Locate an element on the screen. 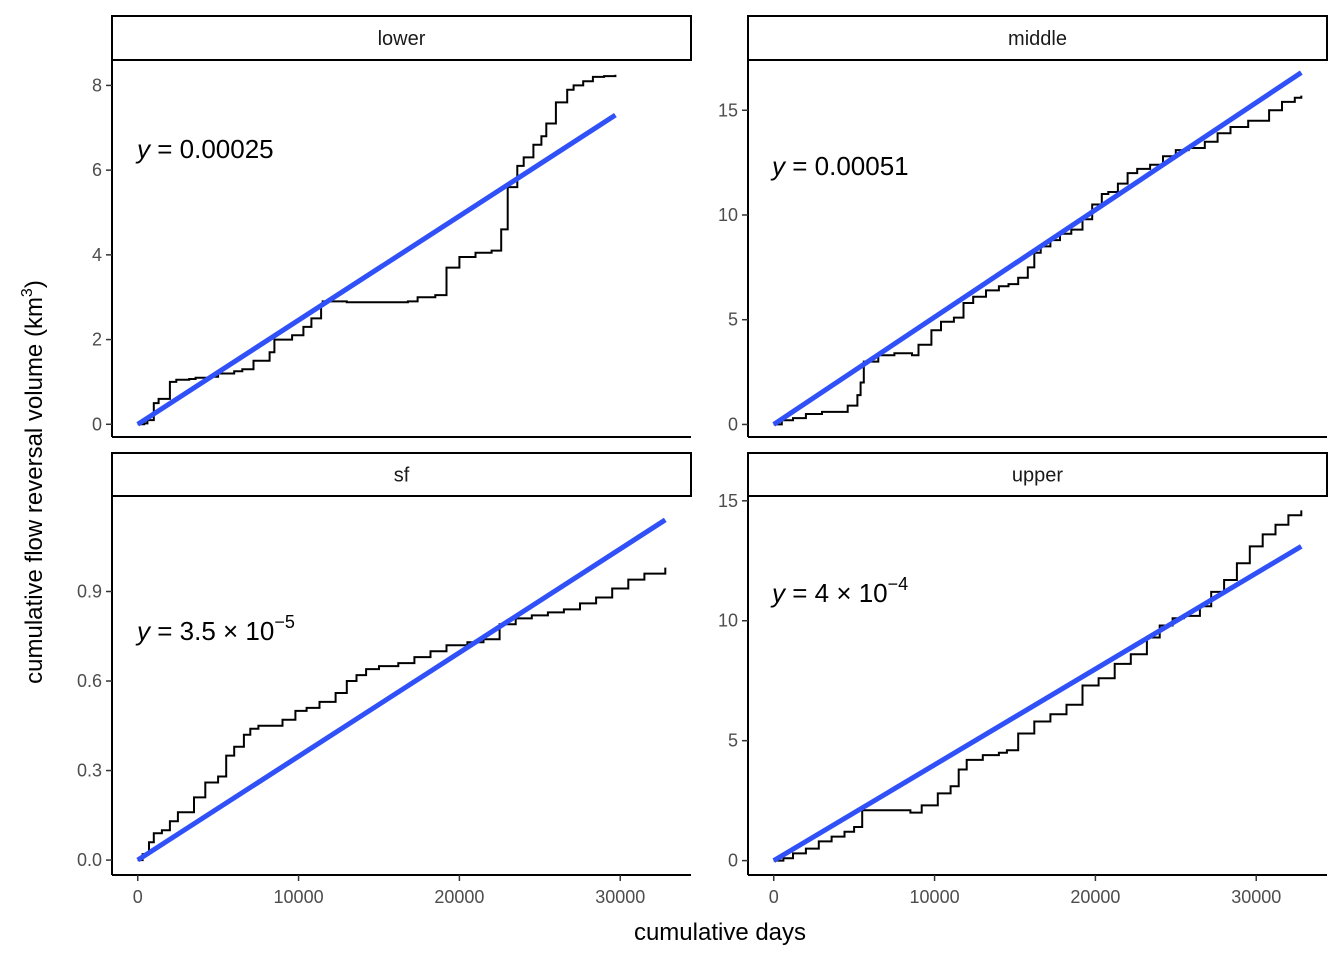  strip-upper is located at coordinates (1037, 474).